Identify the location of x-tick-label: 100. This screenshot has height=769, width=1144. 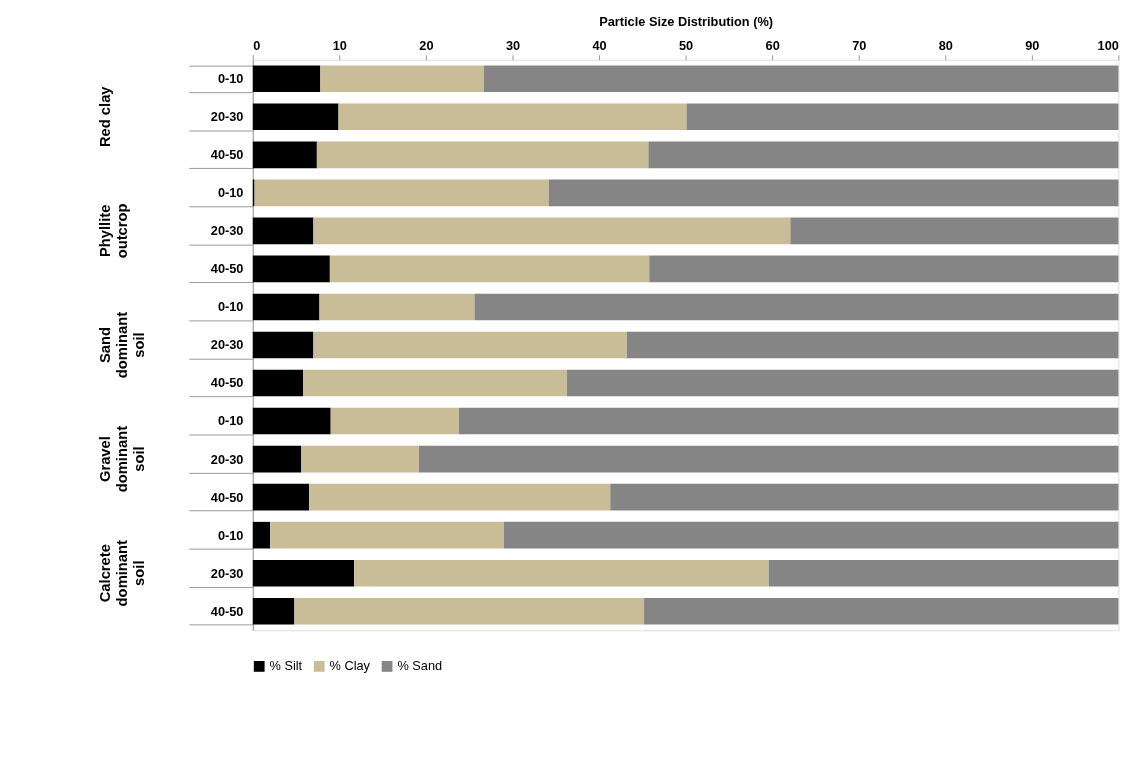
(1108, 46).